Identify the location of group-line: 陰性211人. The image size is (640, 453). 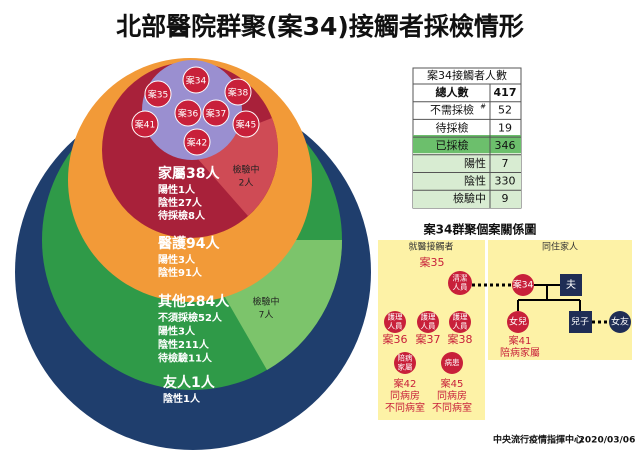
(184, 344).